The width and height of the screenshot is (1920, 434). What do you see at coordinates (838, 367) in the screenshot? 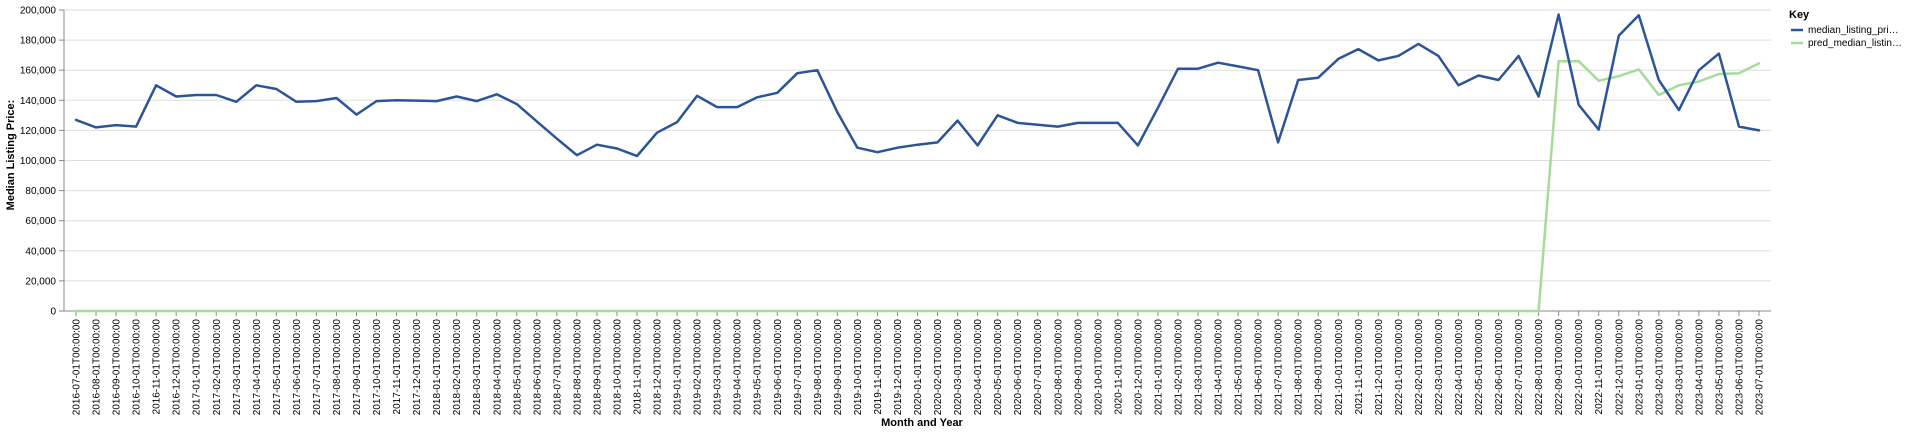
I see `x-tick-label: 2019-09-01T00:00:00` at bounding box center [838, 367].